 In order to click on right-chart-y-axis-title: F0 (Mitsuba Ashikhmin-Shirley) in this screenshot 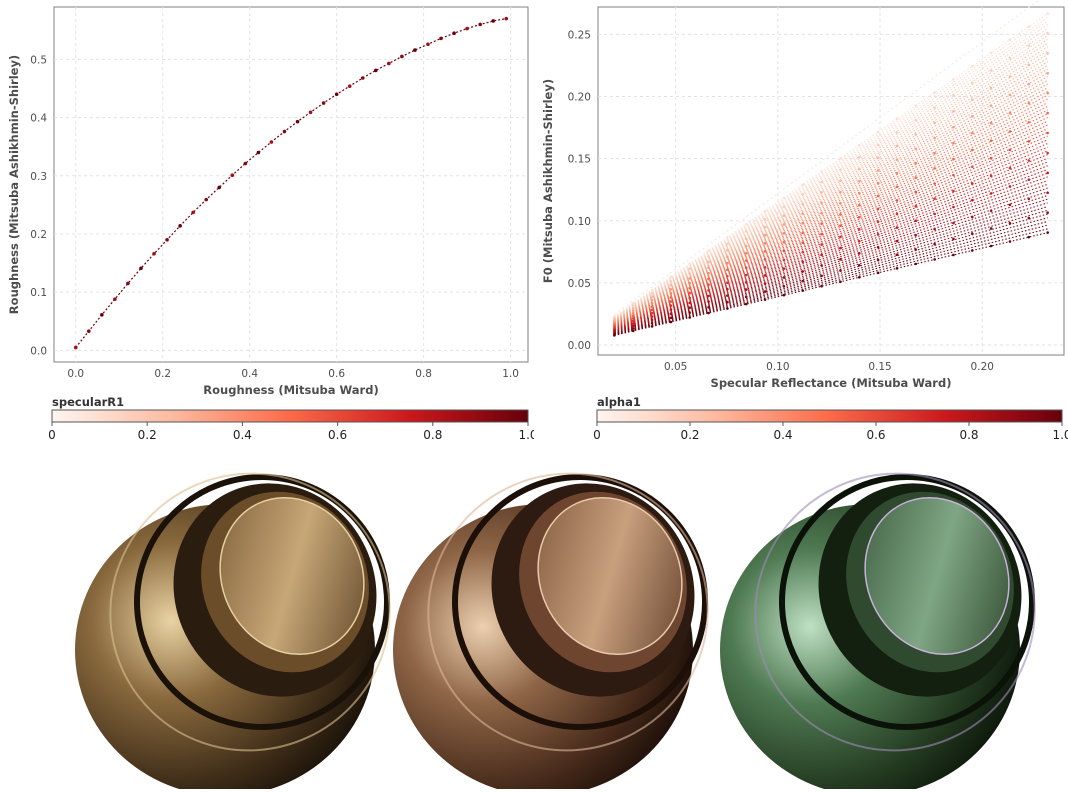, I will do `click(548, 181)`.